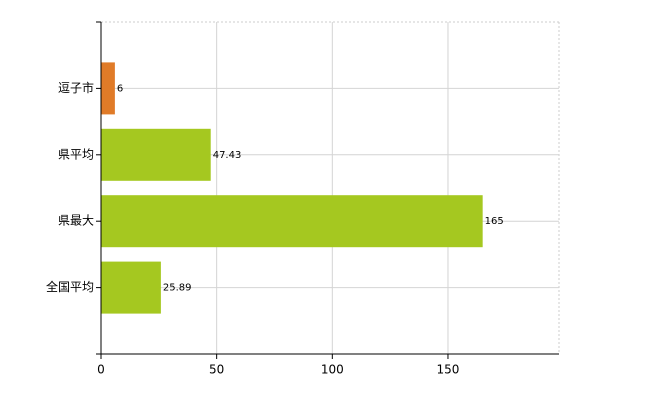 The height and width of the screenshot is (400, 650). Describe the element at coordinates (494, 221) in the screenshot. I see `value-label: 165` at that location.